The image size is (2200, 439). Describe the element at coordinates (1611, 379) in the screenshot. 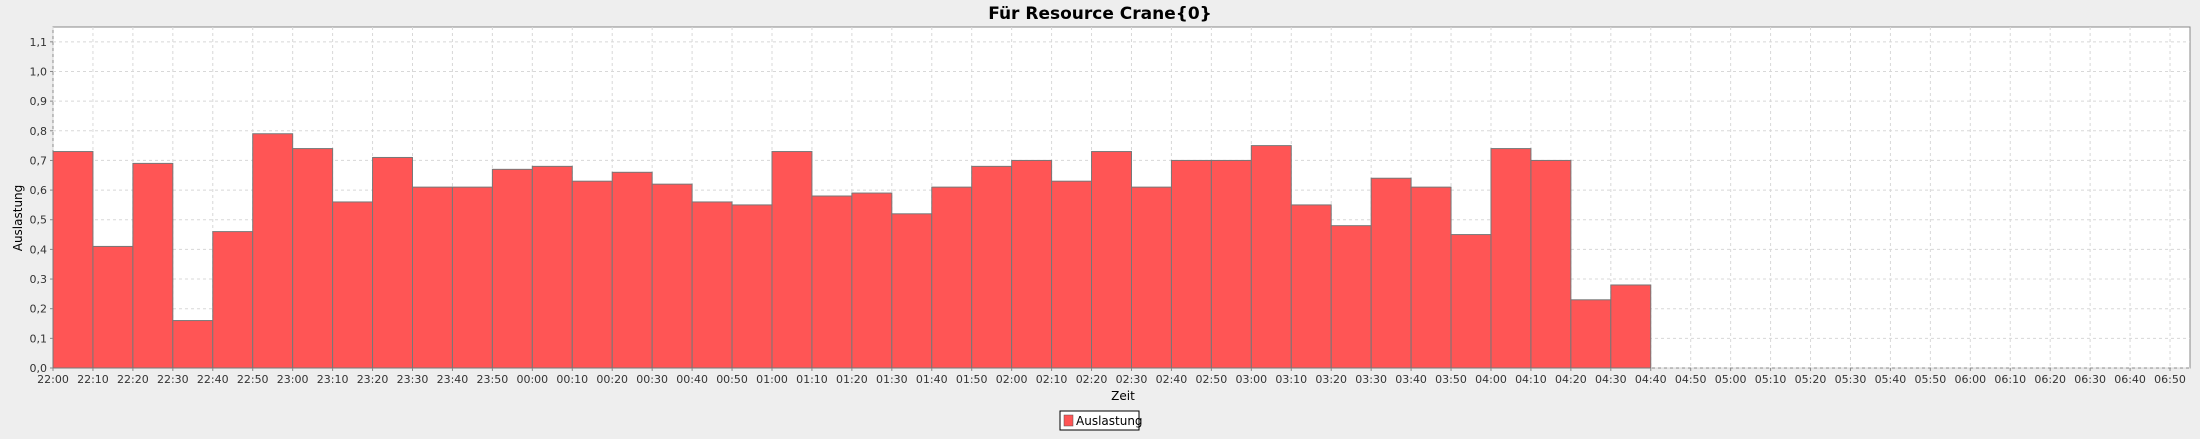

I see `x-tick-label: 04:30` at that location.